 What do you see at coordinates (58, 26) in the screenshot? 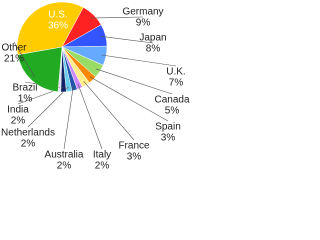
I see `slice-value: 36%` at bounding box center [58, 26].